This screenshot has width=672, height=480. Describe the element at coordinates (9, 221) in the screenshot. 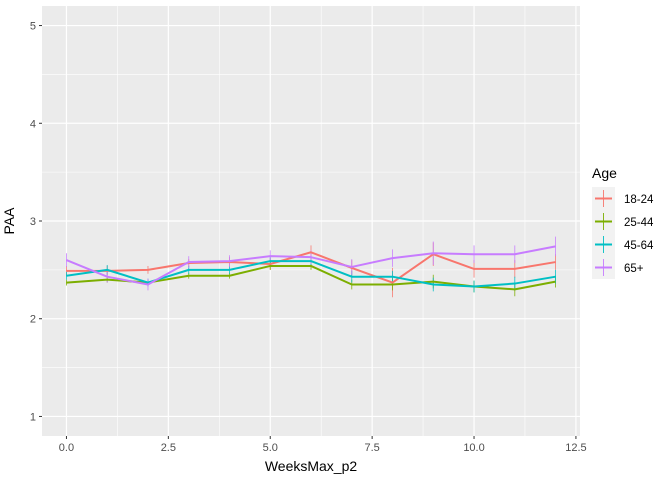

I see `y-axis-title: PAA` at that location.